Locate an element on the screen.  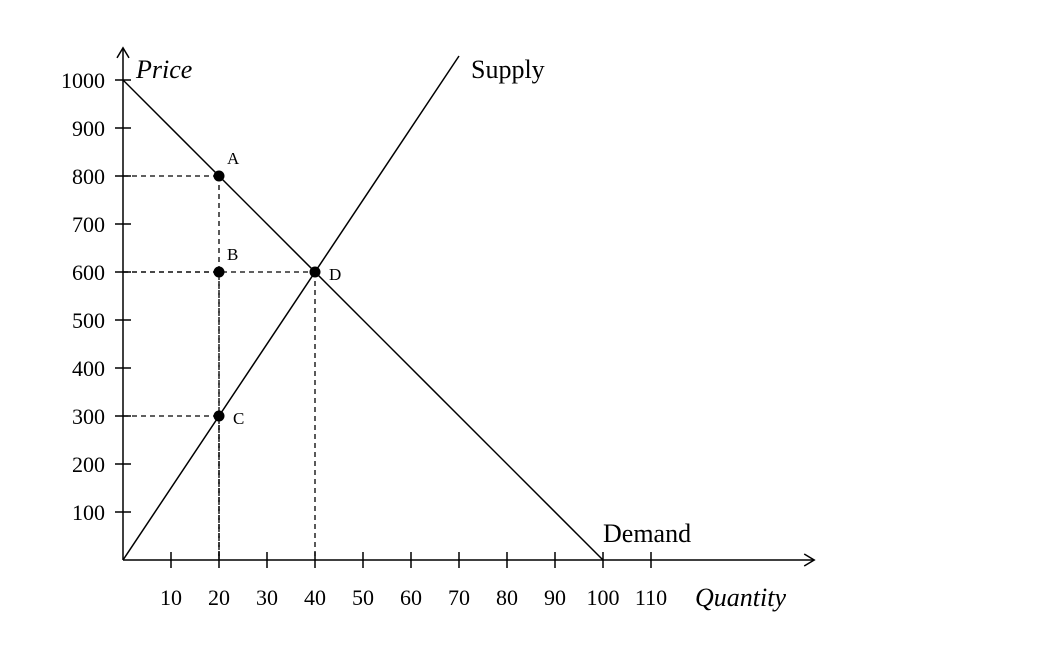
y-tick-label: 400 is located at coordinates (88, 368).